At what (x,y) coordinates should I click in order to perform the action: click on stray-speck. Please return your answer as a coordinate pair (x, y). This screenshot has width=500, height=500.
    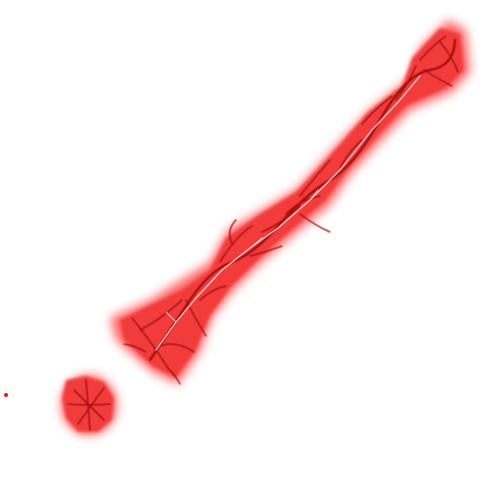
    Looking at the image, I should click on (6, 395).